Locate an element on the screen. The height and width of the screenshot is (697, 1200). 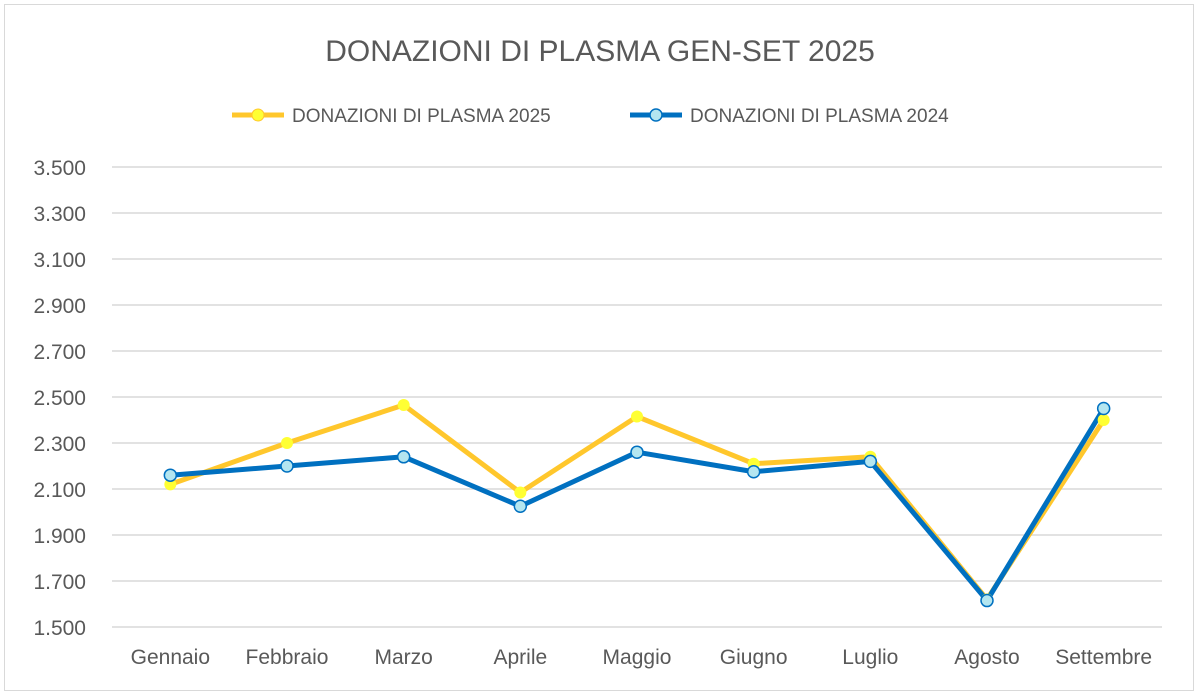
x-tick-agosto: Agosto is located at coordinates (986, 657).